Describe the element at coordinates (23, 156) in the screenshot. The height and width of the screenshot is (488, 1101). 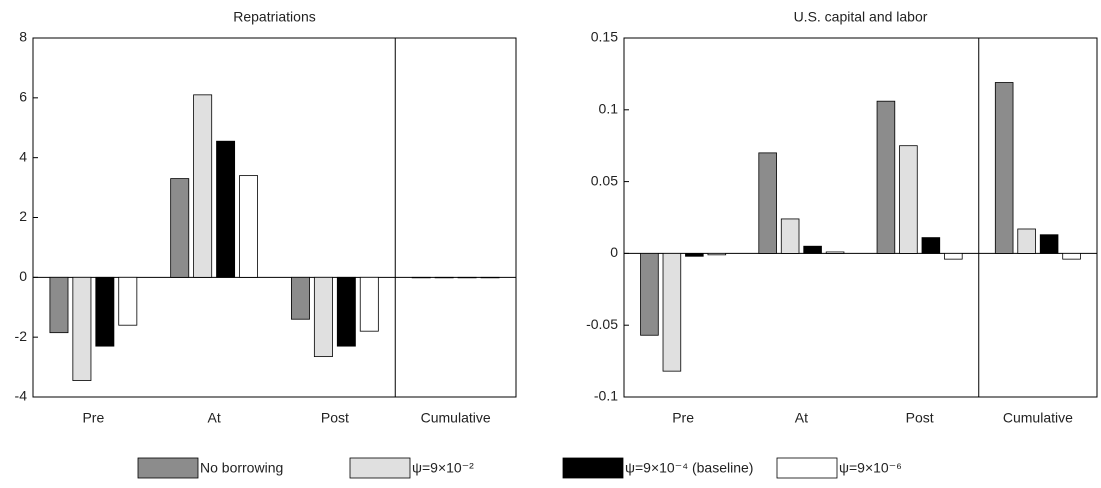
I see `y-tick-label: 4` at that location.